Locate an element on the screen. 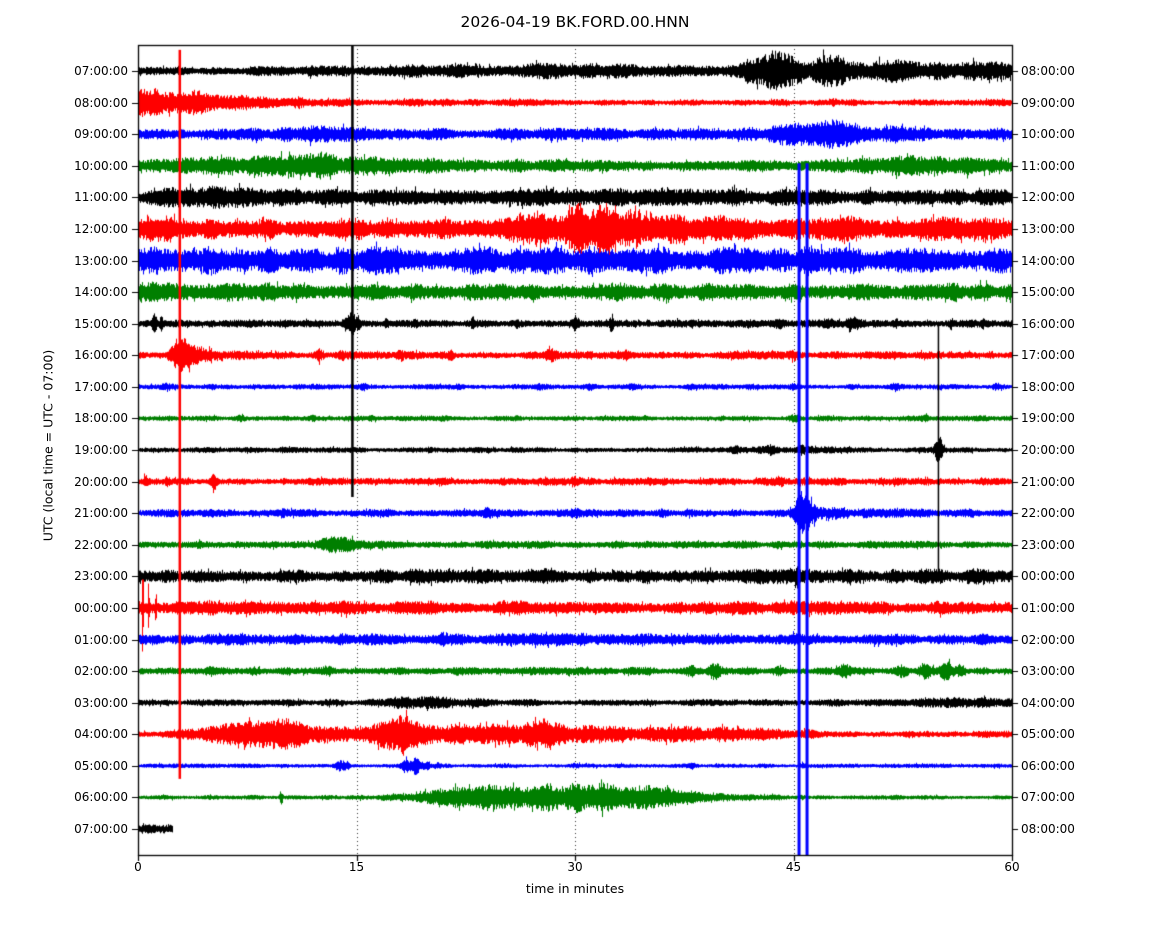 This screenshot has width=1150, height=950. left-tick-label: 11:00:00 is located at coordinates (101, 197).